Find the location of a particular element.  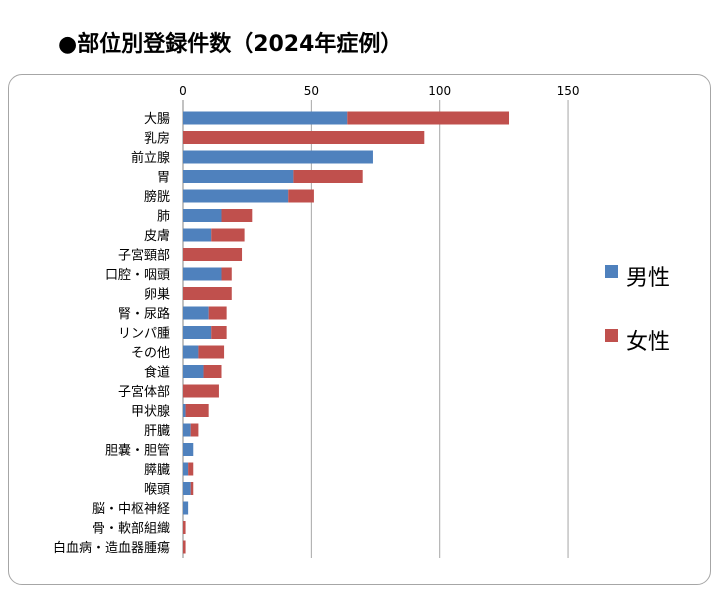

category-label: その他 is located at coordinates (150, 353).